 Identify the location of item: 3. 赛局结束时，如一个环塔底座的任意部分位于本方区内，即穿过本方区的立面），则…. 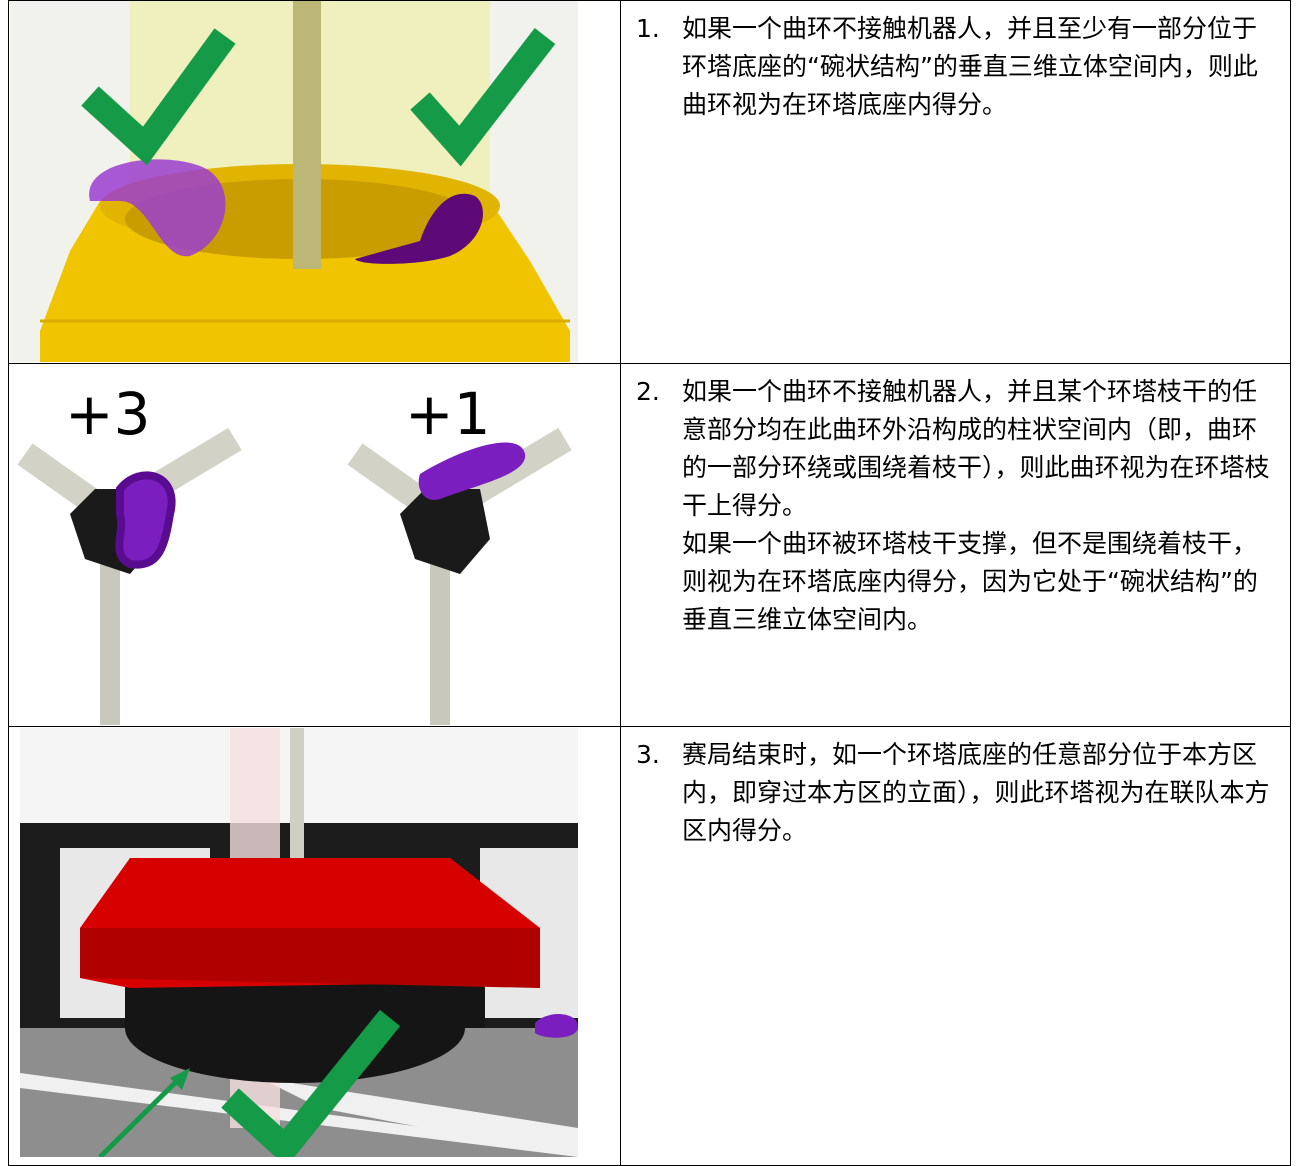
(956, 793).